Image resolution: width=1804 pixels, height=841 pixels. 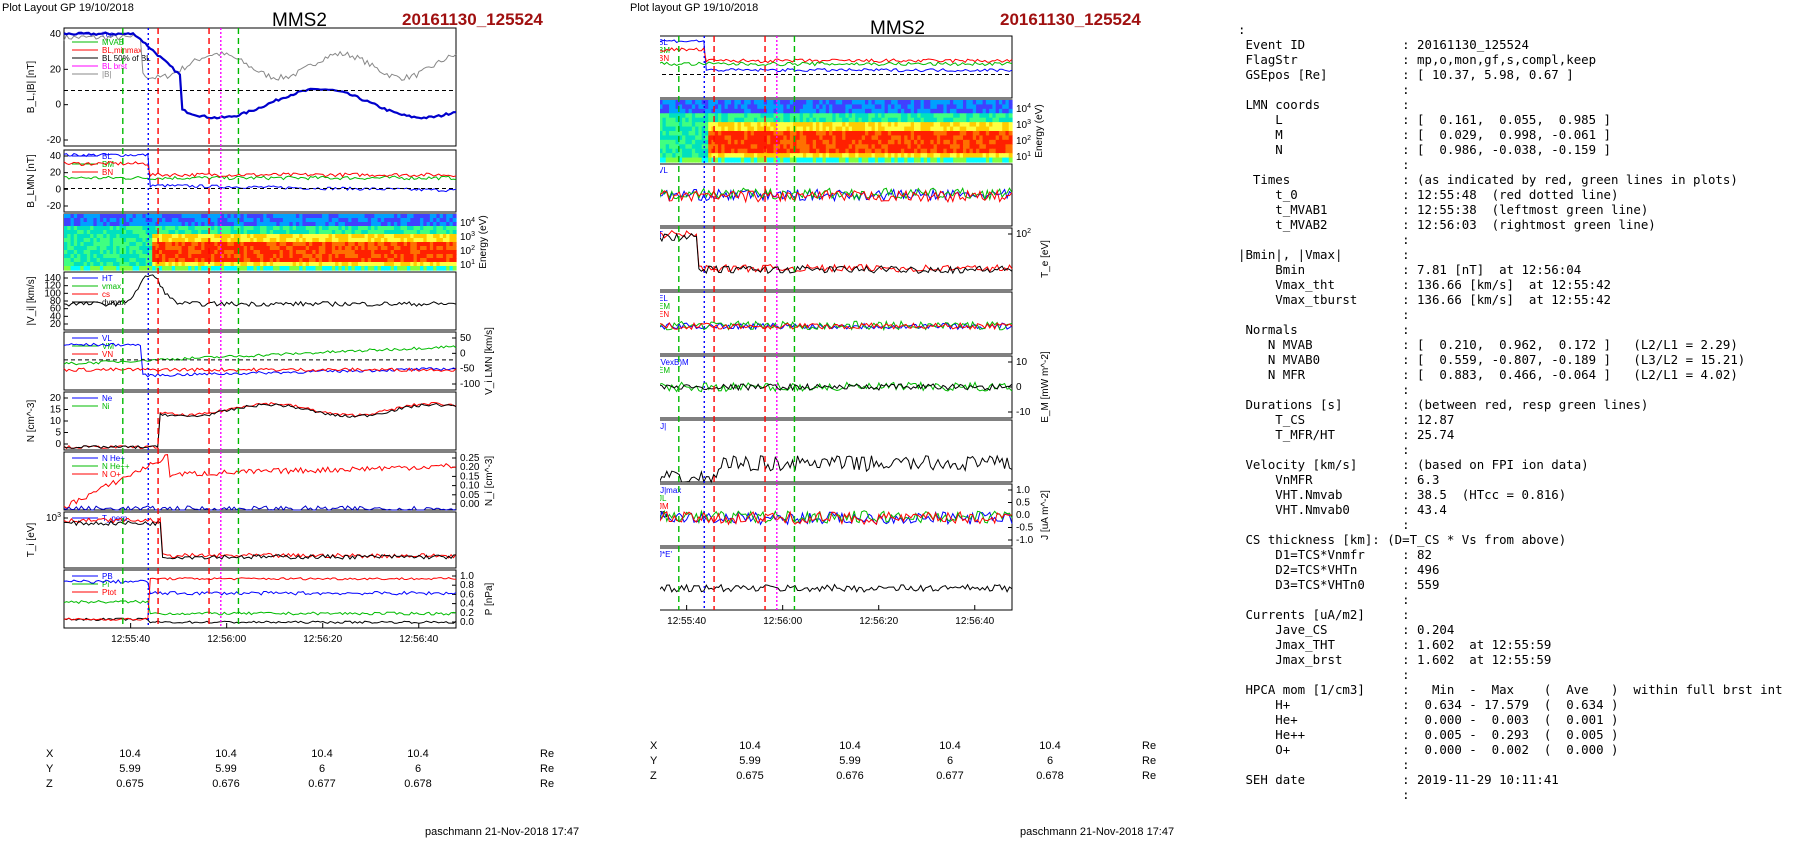 What do you see at coordinates (107, 576) in the screenshot?
I see `legend-entry: PB` at bounding box center [107, 576].